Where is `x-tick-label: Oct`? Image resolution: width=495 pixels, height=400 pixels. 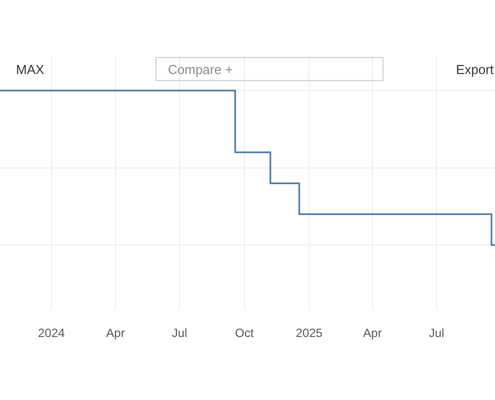 x-tick-label: Oct is located at coordinates (244, 333).